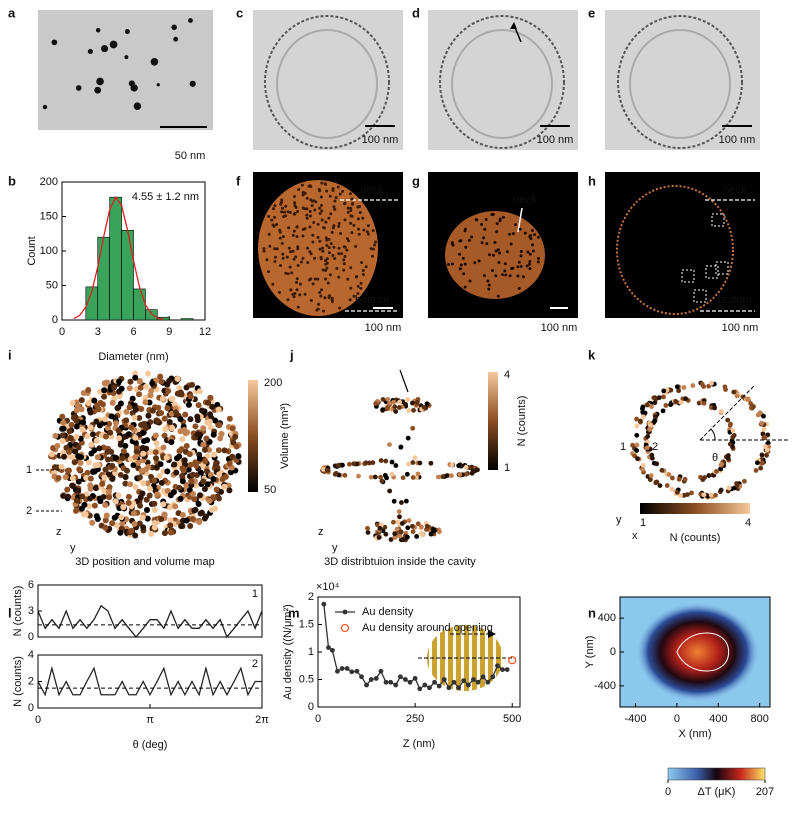 This screenshot has height=818, width=800. I want to click on inset-arrowhead, so click(492, 634).